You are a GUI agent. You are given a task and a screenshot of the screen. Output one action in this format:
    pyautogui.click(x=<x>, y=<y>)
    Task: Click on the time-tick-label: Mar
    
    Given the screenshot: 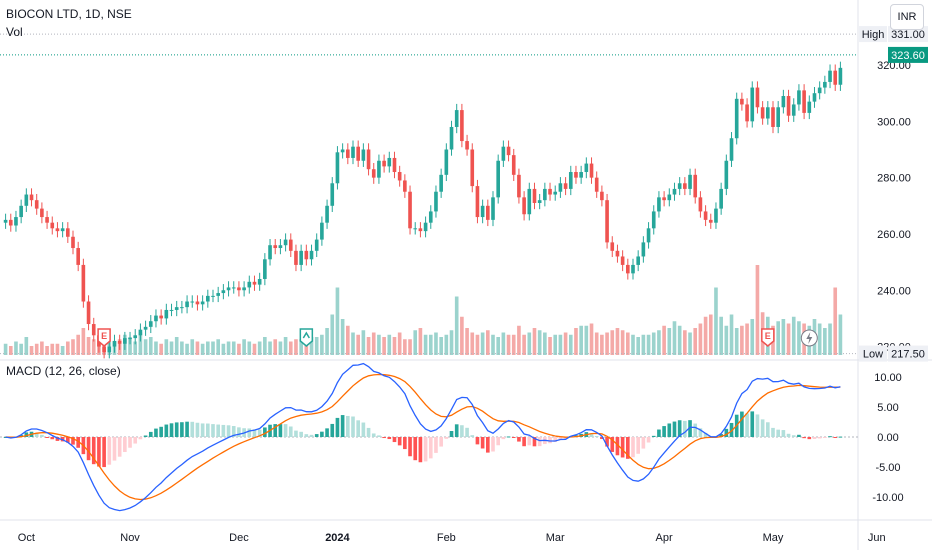 What is the action you would take?
    pyautogui.click(x=555, y=538)
    